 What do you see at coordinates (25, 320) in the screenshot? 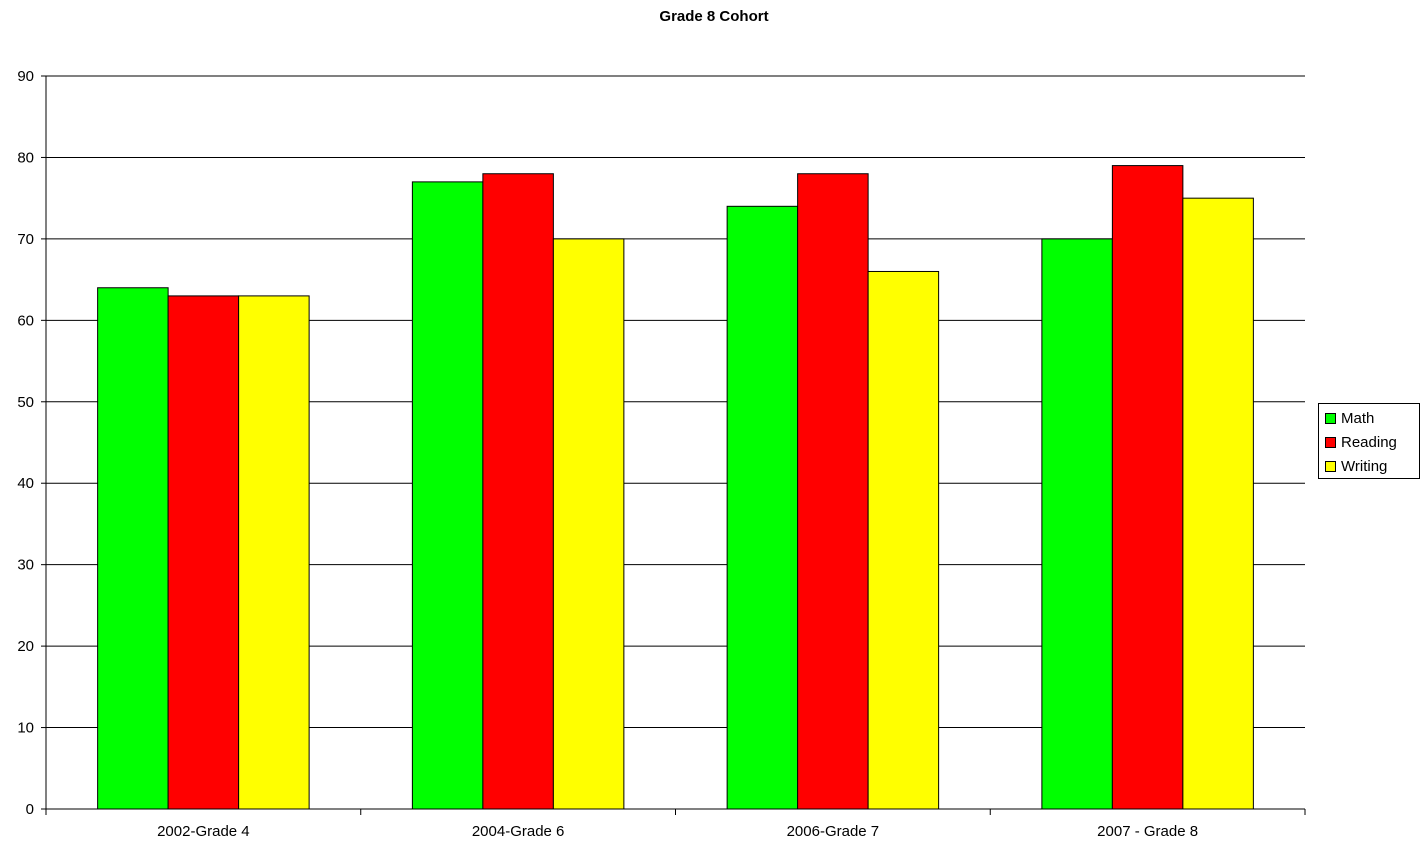
I see `y-tick-label: 60` at bounding box center [25, 320].